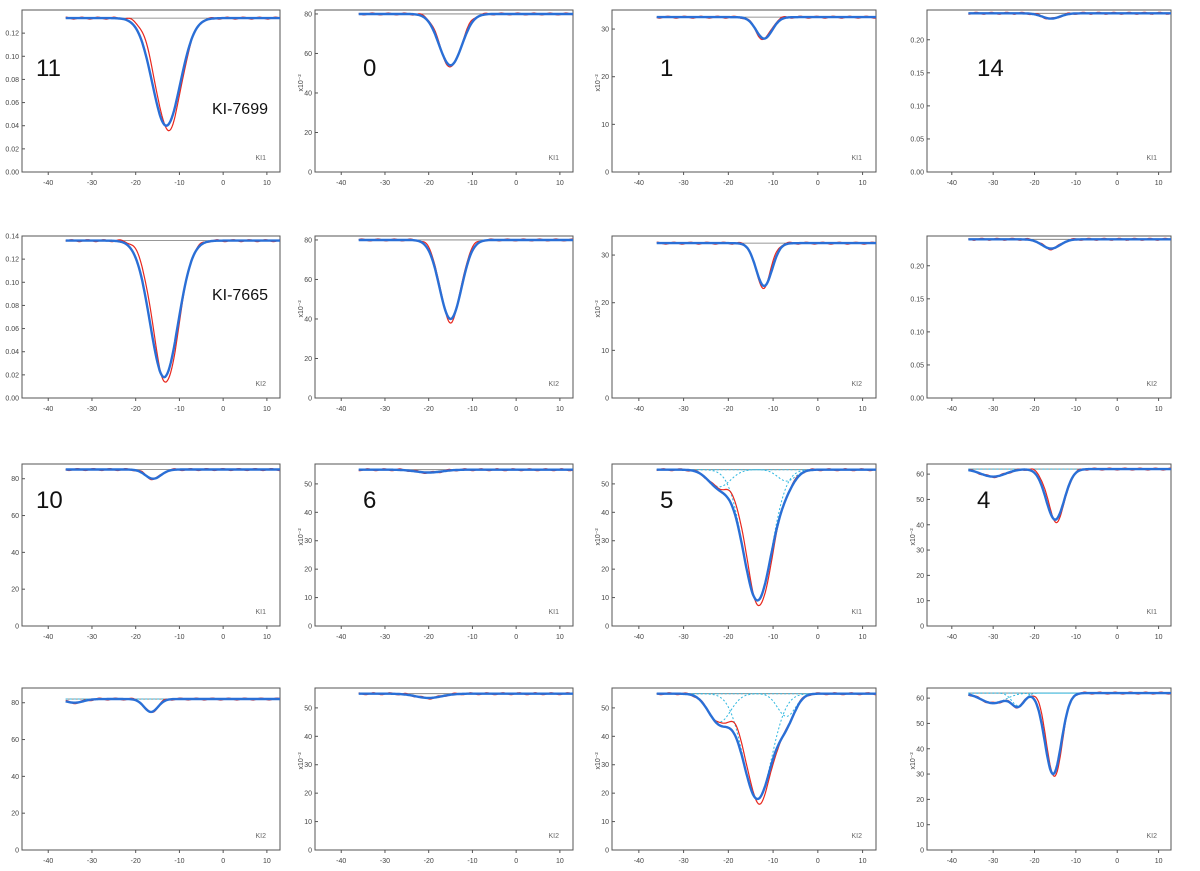 This screenshot has height=871, width=1200. I want to click on y-tick-label: 0.02, so click(12, 149).